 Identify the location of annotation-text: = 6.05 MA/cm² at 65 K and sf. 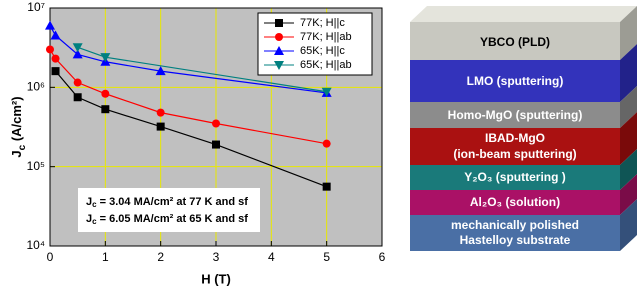
(173, 219).